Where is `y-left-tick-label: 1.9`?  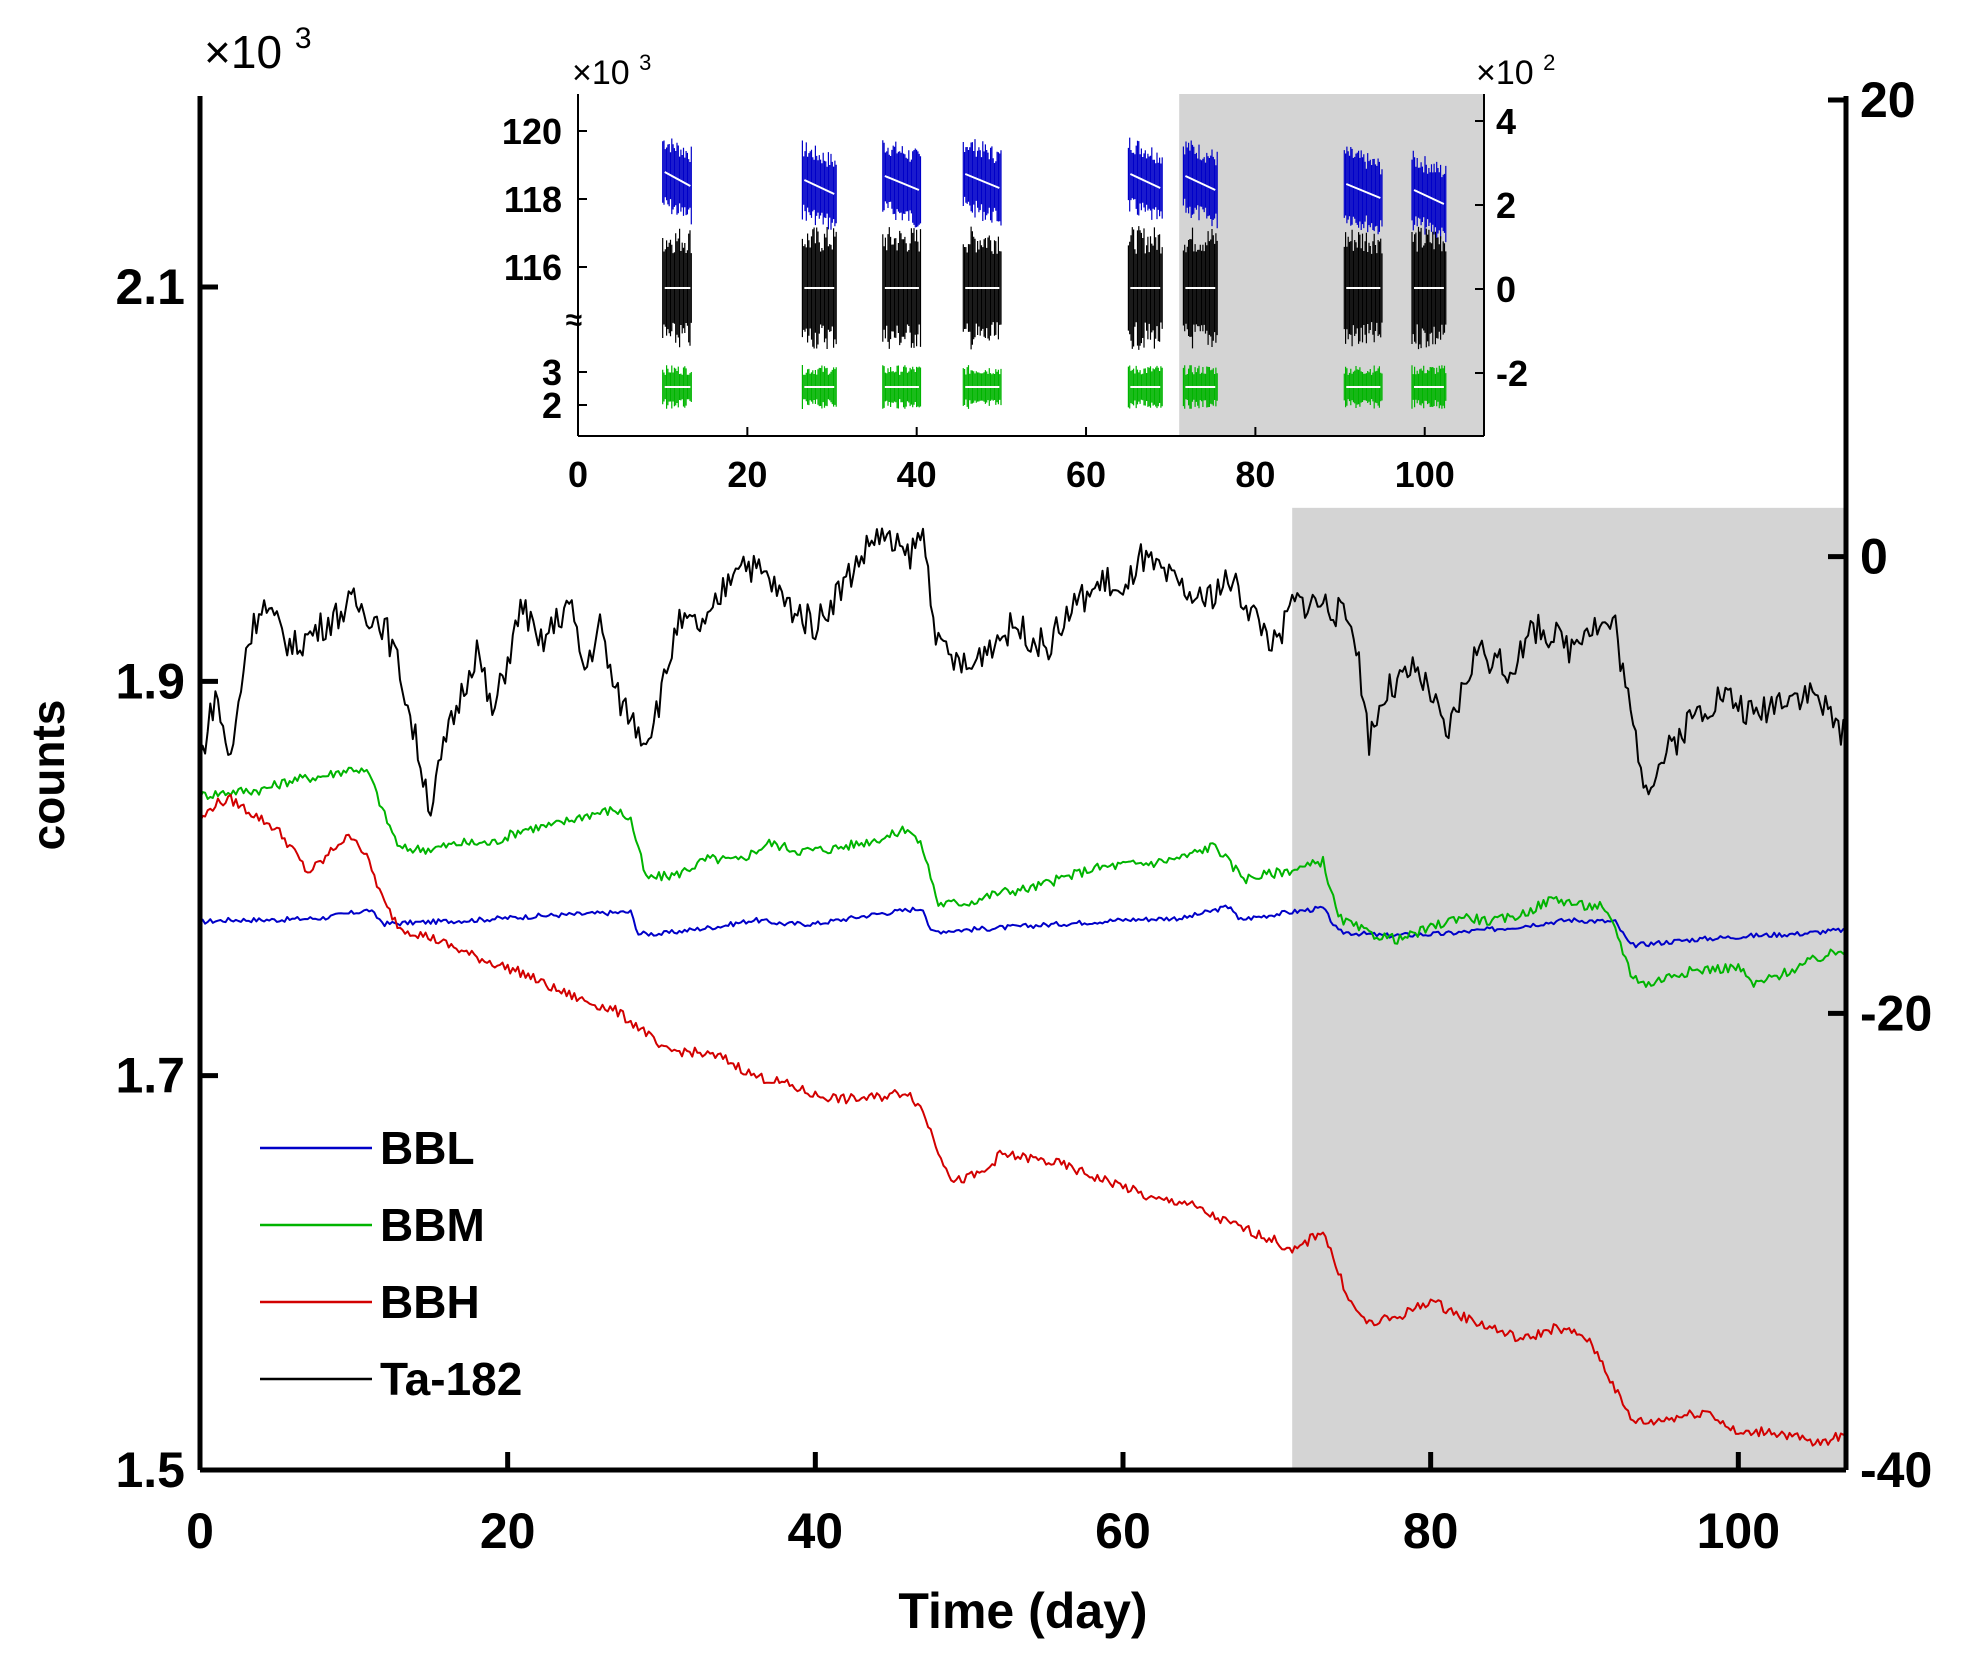
y-left-tick-label: 1.9 is located at coordinates (150, 681).